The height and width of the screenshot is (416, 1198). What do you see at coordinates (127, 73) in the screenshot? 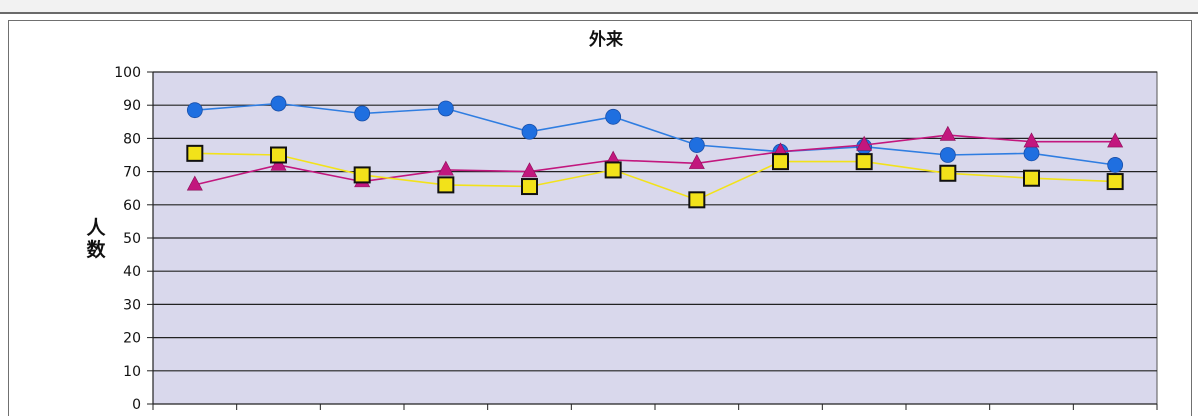
I see `y-tick-label: 100` at bounding box center [127, 73].